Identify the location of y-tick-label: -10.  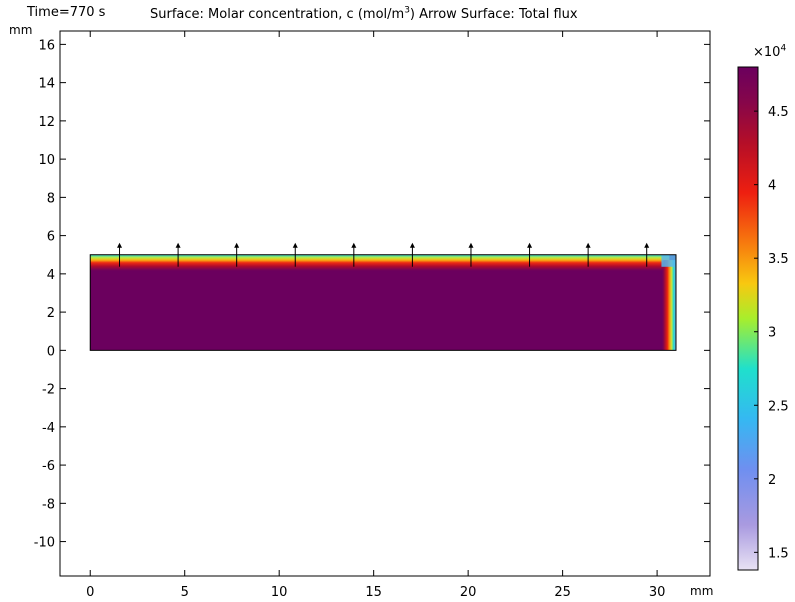
(44, 543).